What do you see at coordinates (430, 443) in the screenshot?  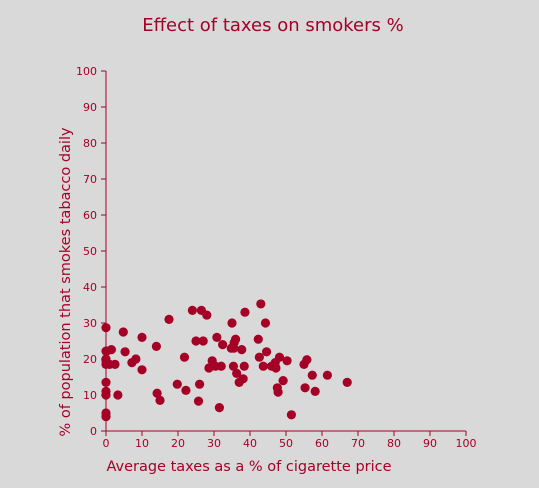 I see `x-tick-label: 90` at bounding box center [430, 443].